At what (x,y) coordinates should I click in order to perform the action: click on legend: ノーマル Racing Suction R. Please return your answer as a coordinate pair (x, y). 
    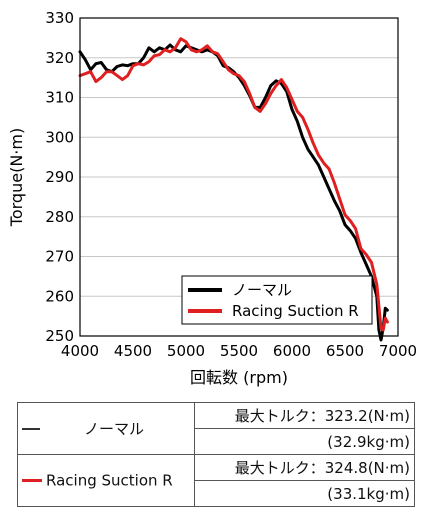
    Looking at the image, I should click on (277, 300).